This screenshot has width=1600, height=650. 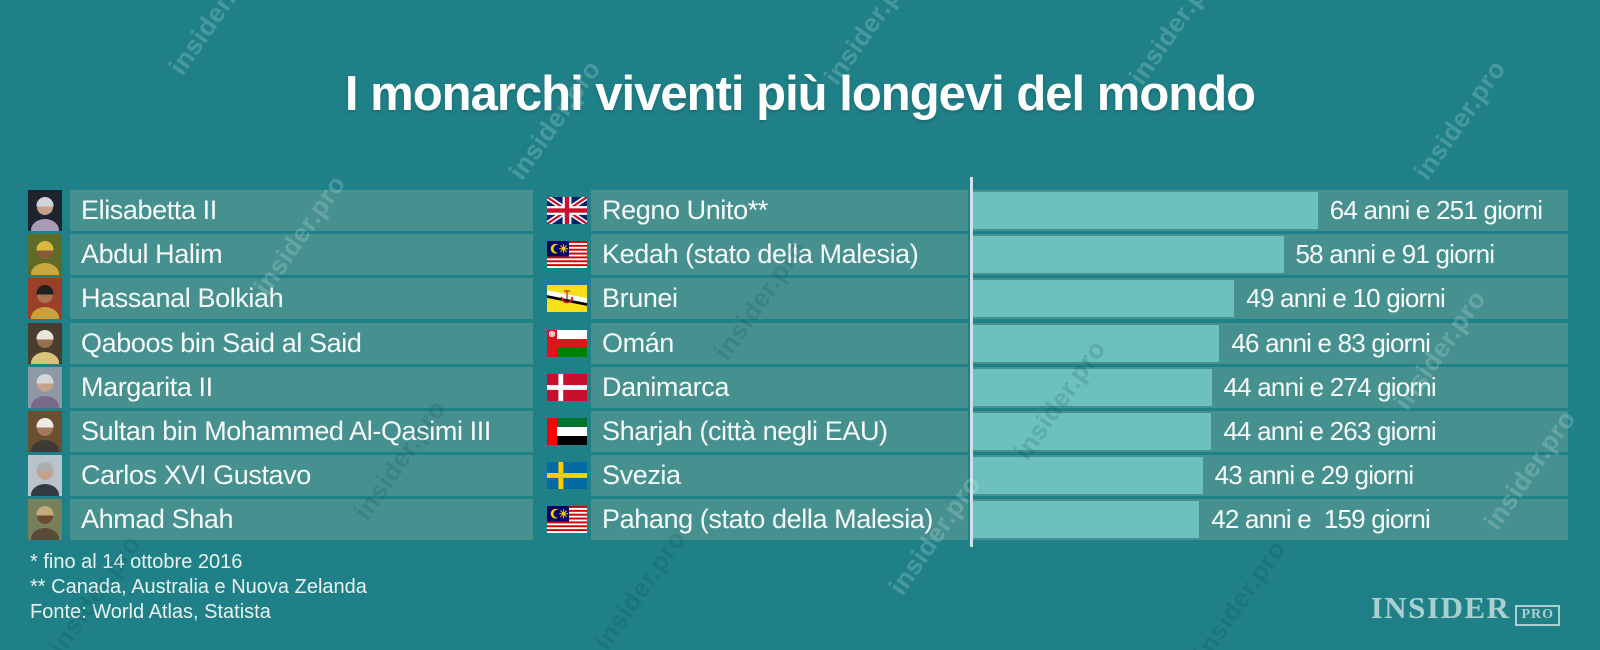 What do you see at coordinates (286, 431) in the screenshot?
I see `monarch-name: Sultan bin Mohammed Al-Qasimi III` at bounding box center [286, 431].